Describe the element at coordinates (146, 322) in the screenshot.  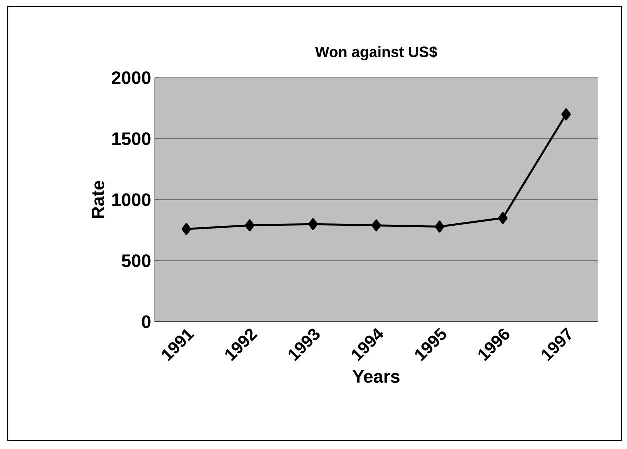
I see `y-tick-label: 0` at that location.